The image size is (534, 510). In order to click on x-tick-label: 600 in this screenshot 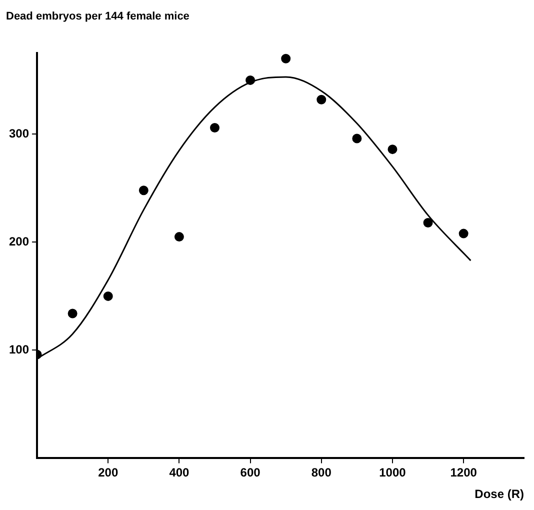, I will do `click(250, 473)`.